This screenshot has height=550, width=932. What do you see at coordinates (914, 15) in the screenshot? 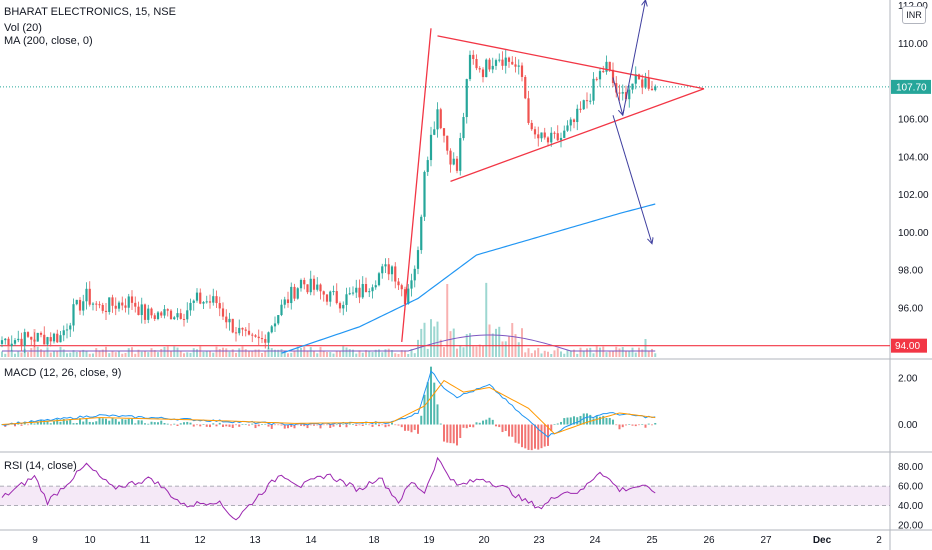
I see `currency-button: INR` at bounding box center [914, 15].